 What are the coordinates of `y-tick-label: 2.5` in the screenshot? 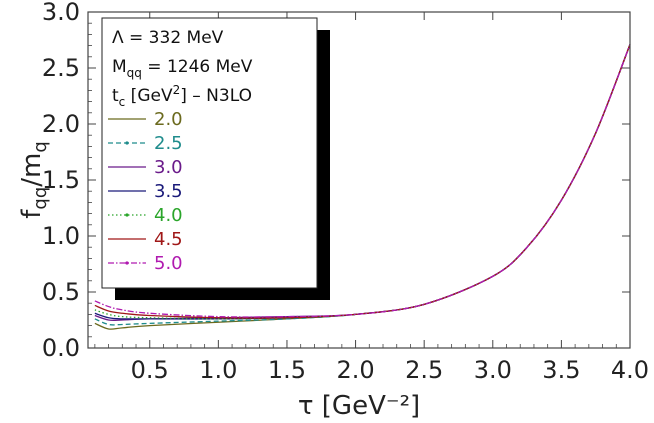 It's located at (61, 68).